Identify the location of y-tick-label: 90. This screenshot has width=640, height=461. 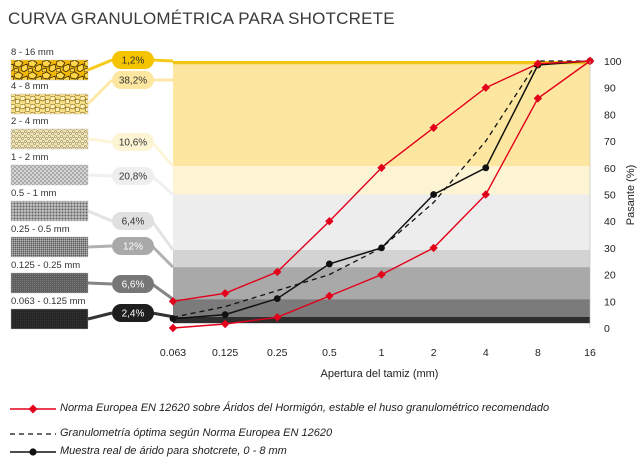
(610, 89).